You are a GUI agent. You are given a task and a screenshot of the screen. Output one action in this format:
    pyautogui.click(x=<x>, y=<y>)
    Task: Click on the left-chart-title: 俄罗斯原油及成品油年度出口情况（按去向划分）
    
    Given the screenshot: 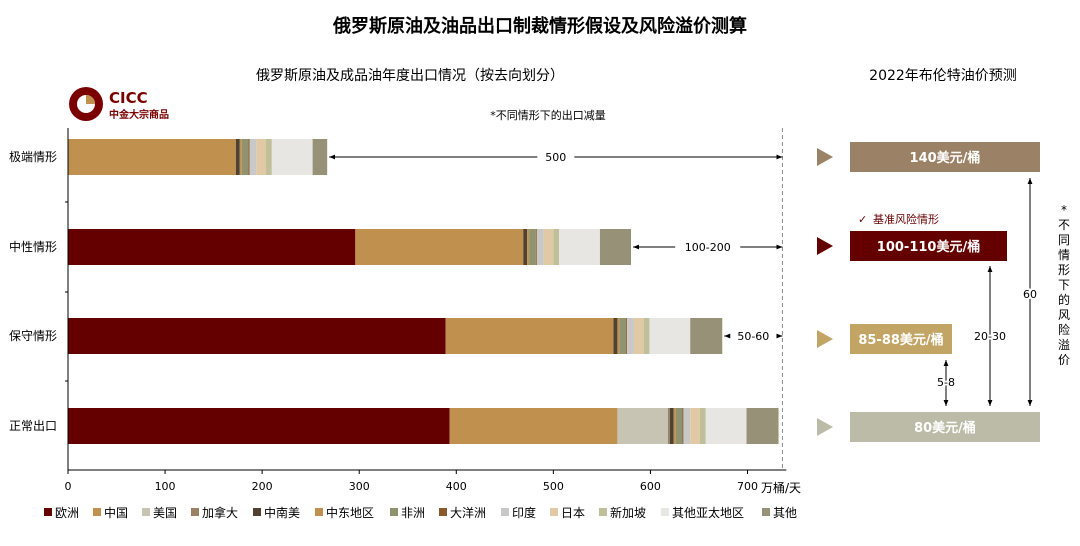 What is the action you would take?
    pyautogui.click(x=410, y=76)
    